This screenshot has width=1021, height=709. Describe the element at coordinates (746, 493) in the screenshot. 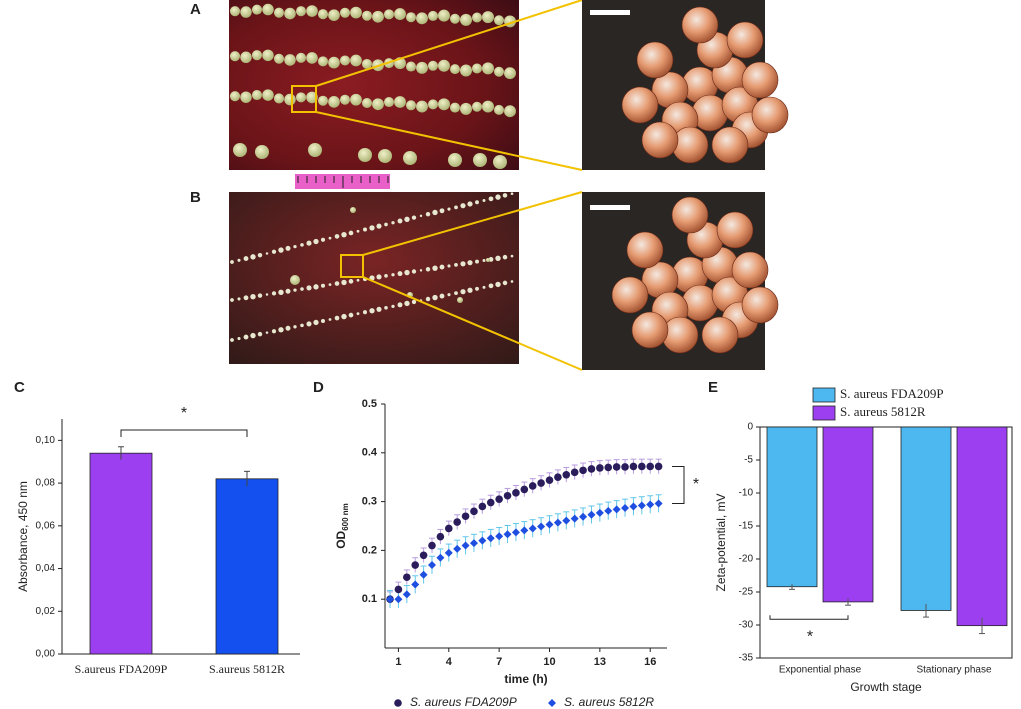

I see `y-tick-label: -10` at that location.